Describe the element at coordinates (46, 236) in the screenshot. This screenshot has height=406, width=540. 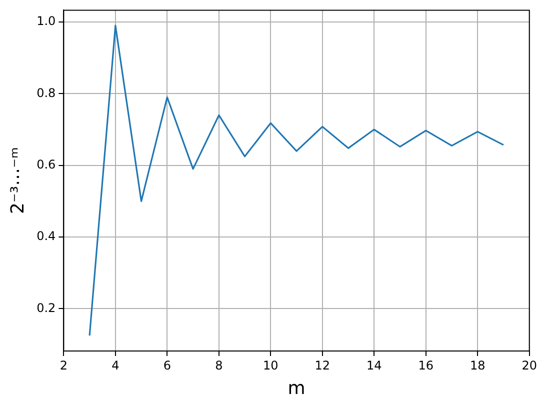
I see `y-tick-label: 0.4` at that location.